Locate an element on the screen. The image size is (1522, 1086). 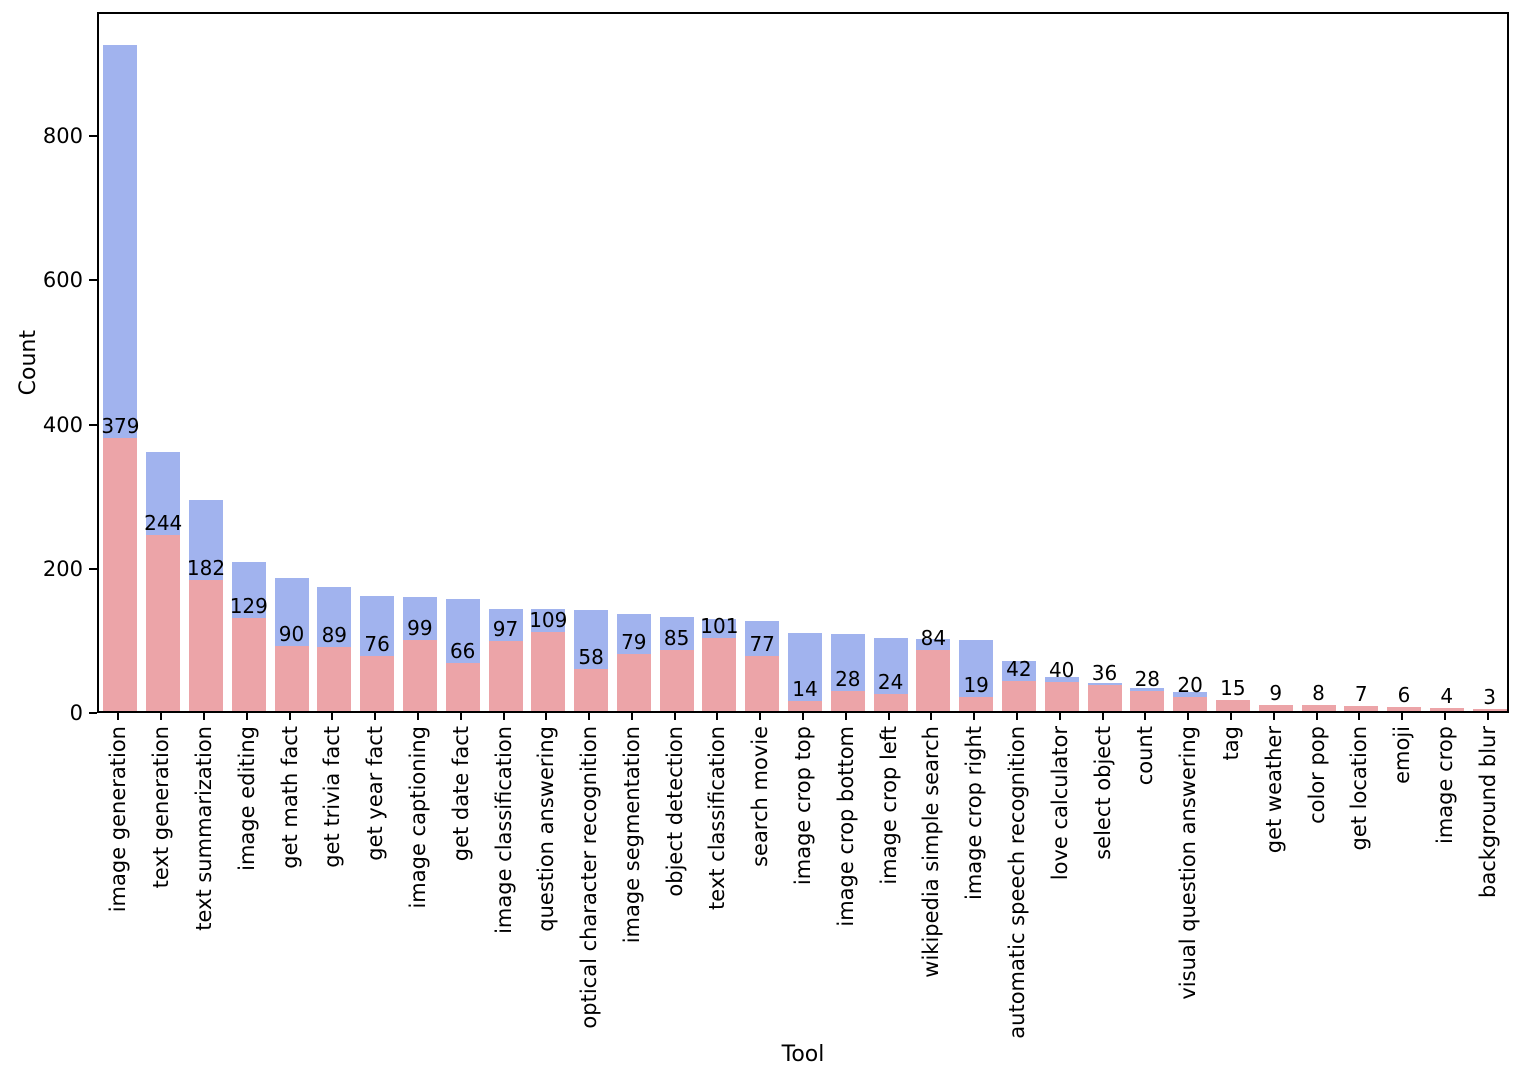
bar-pink-image-captioning is located at coordinates (419, 675).